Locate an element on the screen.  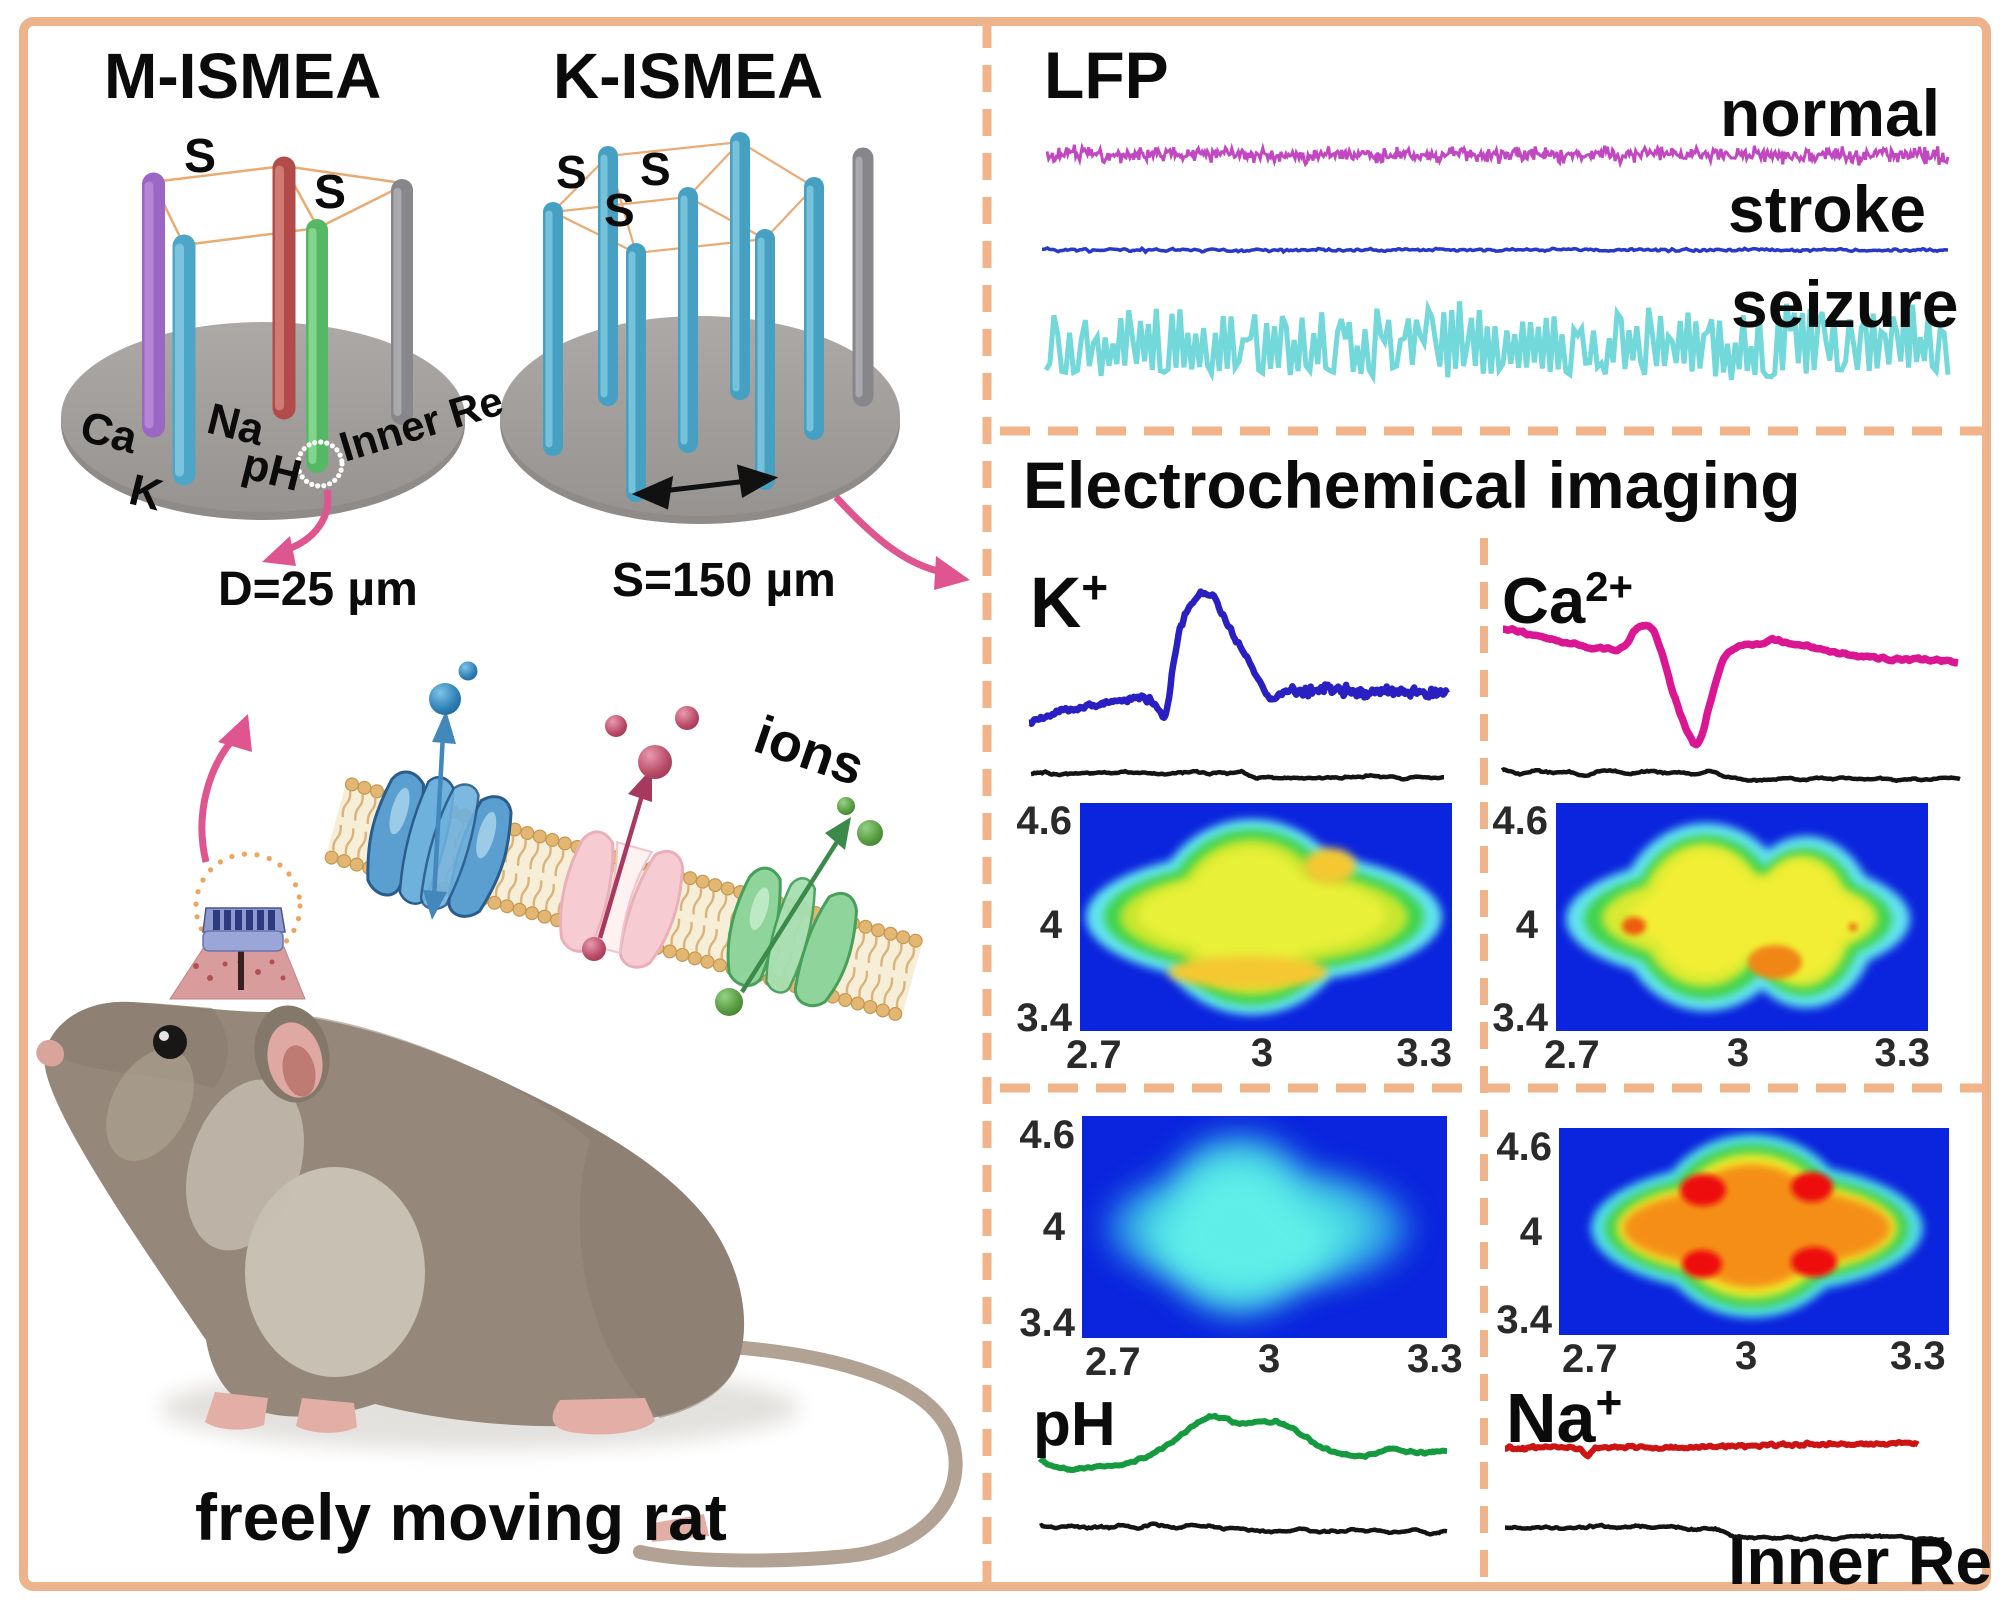
svg-text: M-ISMEA is located at coordinates (242, 76).